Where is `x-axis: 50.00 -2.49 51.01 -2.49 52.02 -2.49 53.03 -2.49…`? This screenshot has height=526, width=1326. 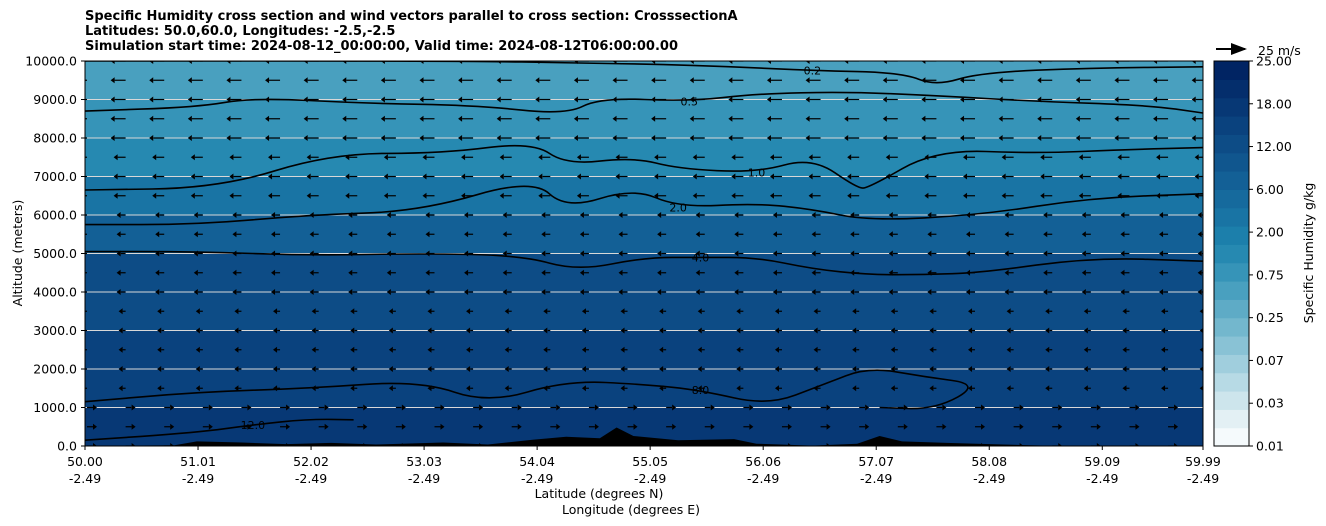 x-axis: 50.00 -2.49 51.01 -2.49 52.02 -2.49 53.03 -2.49… is located at coordinates (644, 466).